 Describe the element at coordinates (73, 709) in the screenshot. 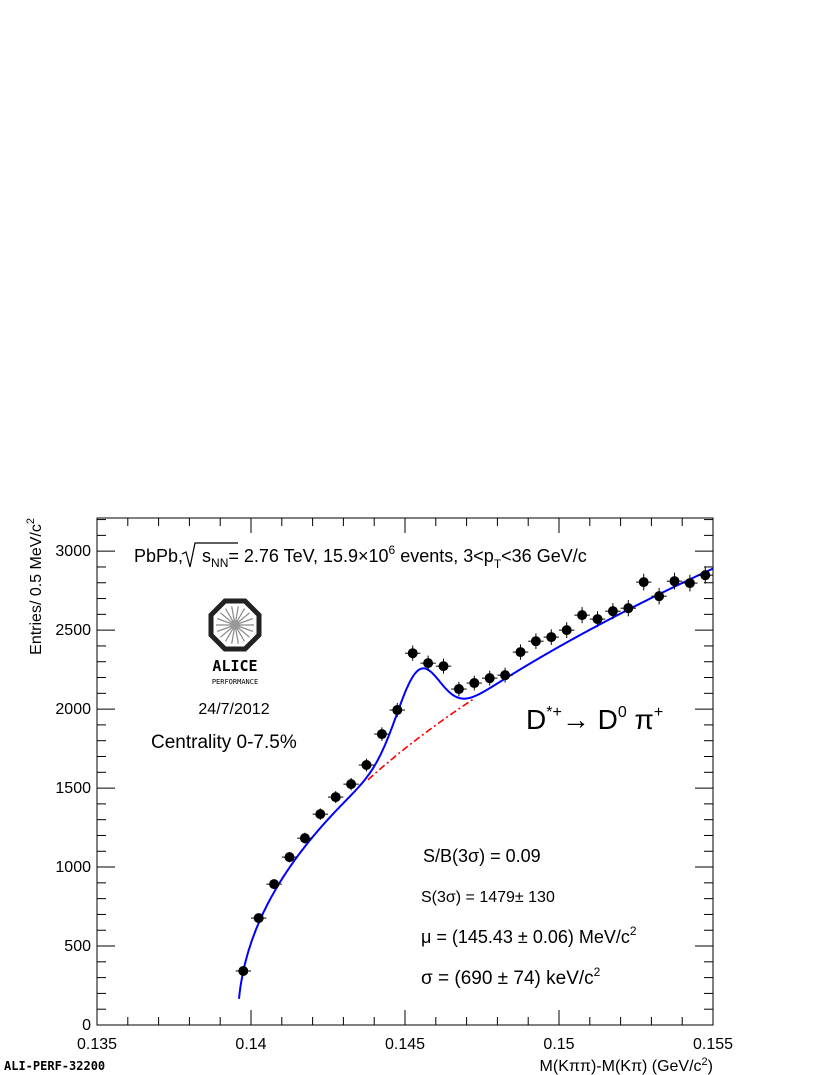

I see `y-tick-label: 2000` at that location.